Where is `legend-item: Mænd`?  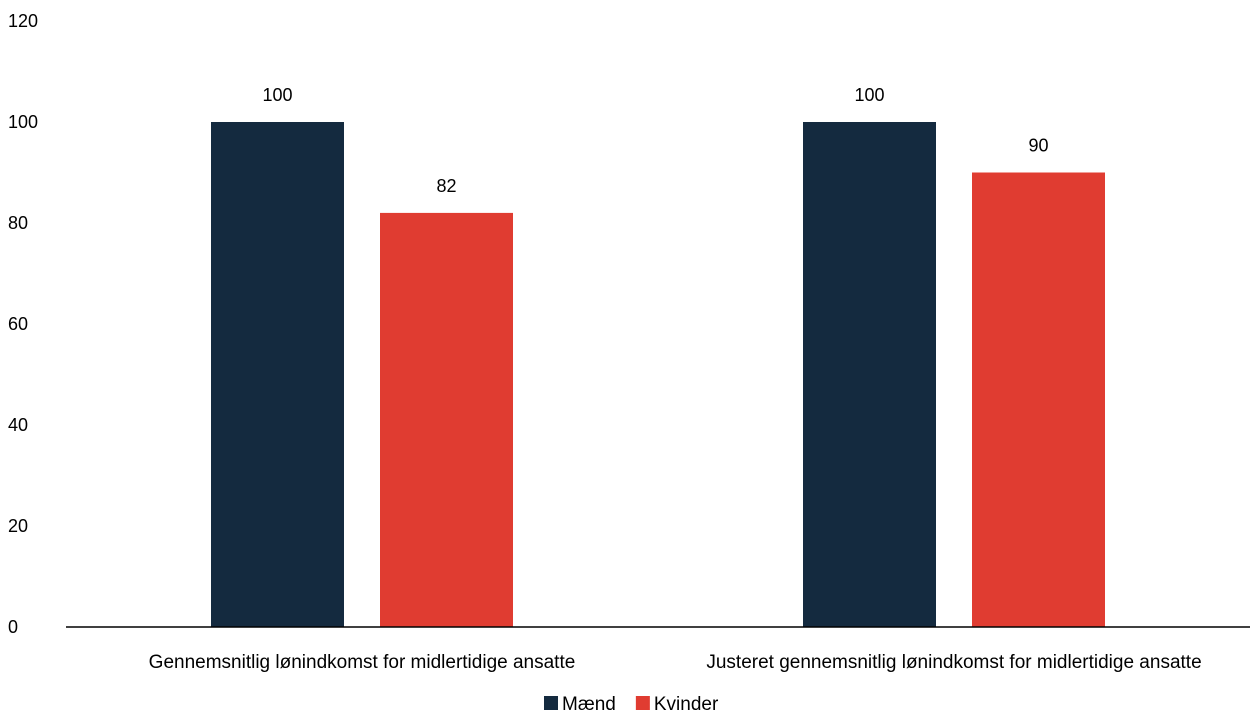
legend-item: Mænd is located at coordinates (580, 704).